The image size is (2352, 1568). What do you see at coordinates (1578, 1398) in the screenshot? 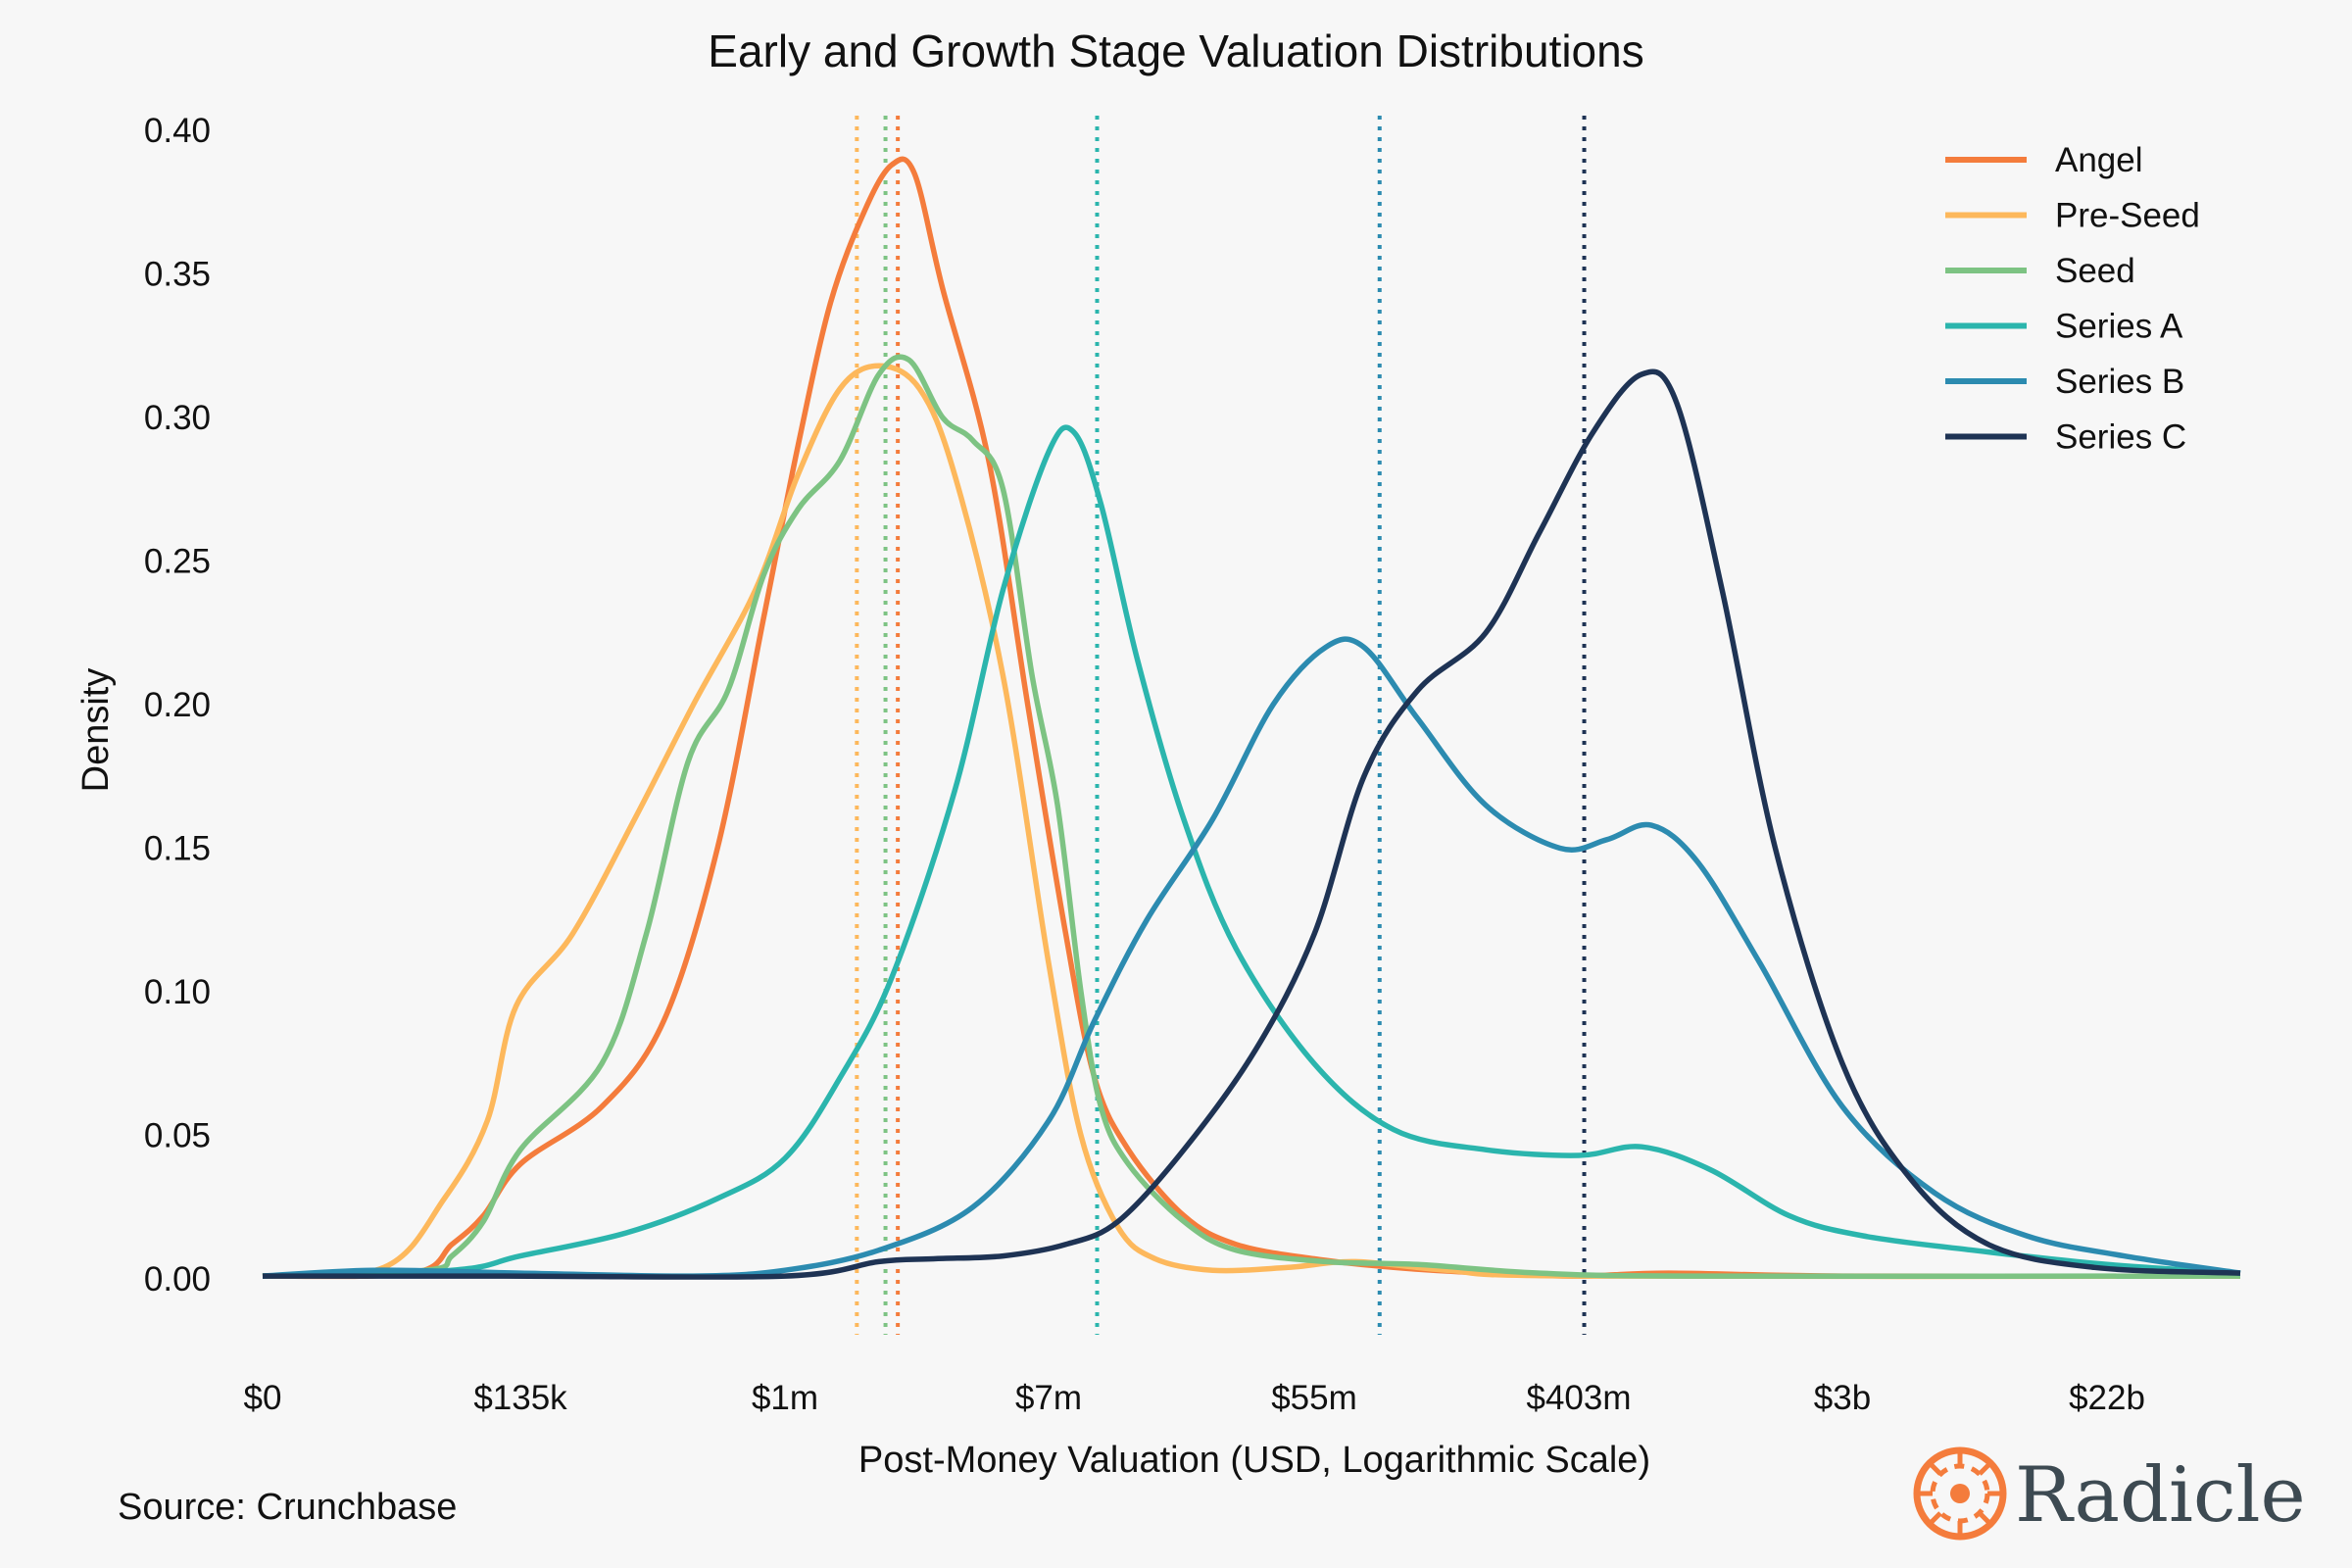
I see `x-tick-label: $403m` at bounding box center [1578, 1398].